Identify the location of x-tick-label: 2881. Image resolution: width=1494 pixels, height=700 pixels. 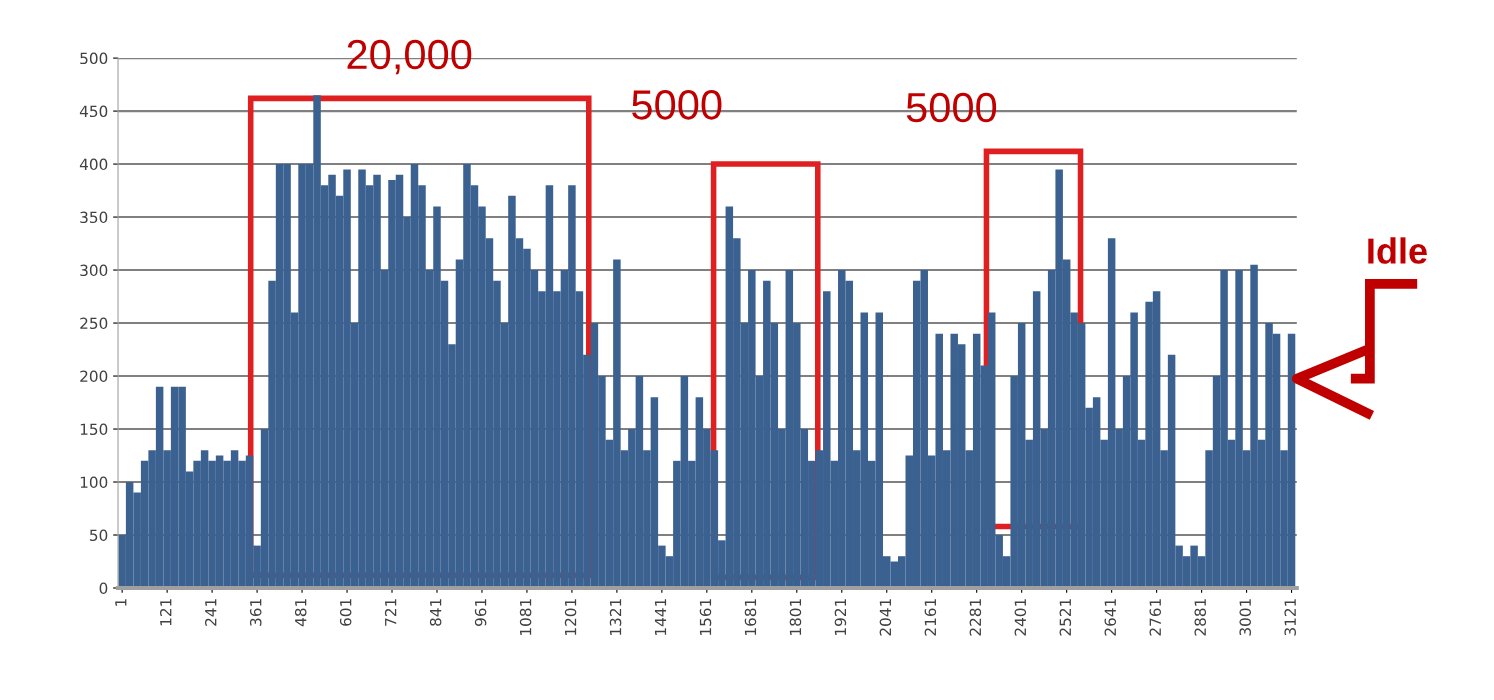
(1200, 617).